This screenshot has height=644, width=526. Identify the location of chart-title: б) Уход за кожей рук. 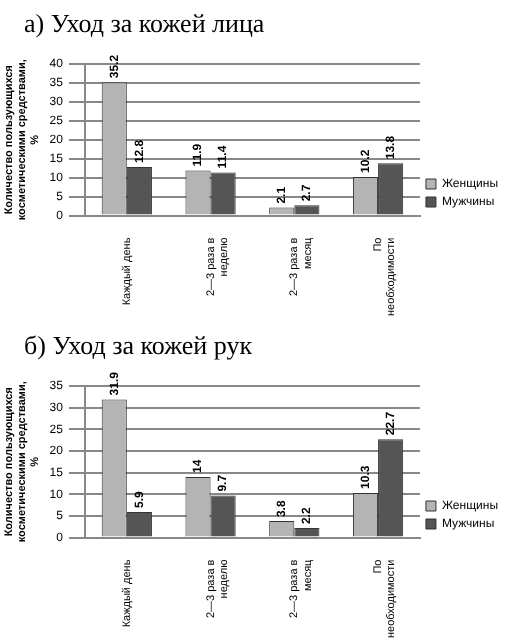
(138, 346).